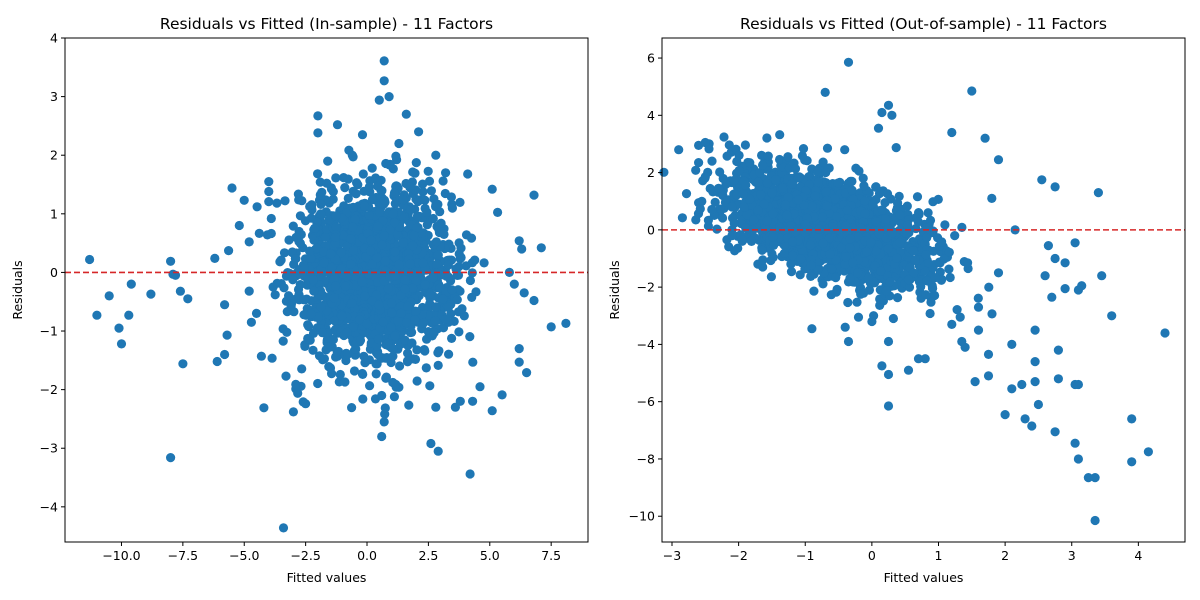 Image resolution: width=1200 pixels, height=600 pixels. I want to click on y-tick-label: 2, so click(54, 155).